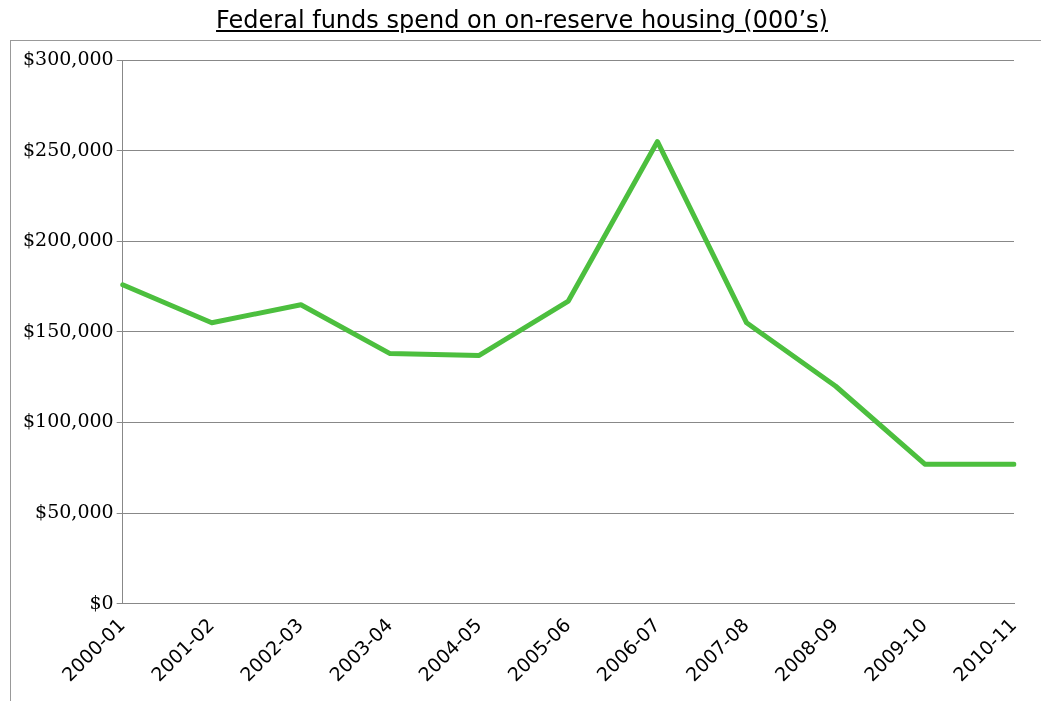 Image resolution: width=1044 pixels, height=707 pixels. What do you see at coordinates (68, 420) in the screenshot?
I see `y-tick-label: $100,000` at bounding box center [68, 420].